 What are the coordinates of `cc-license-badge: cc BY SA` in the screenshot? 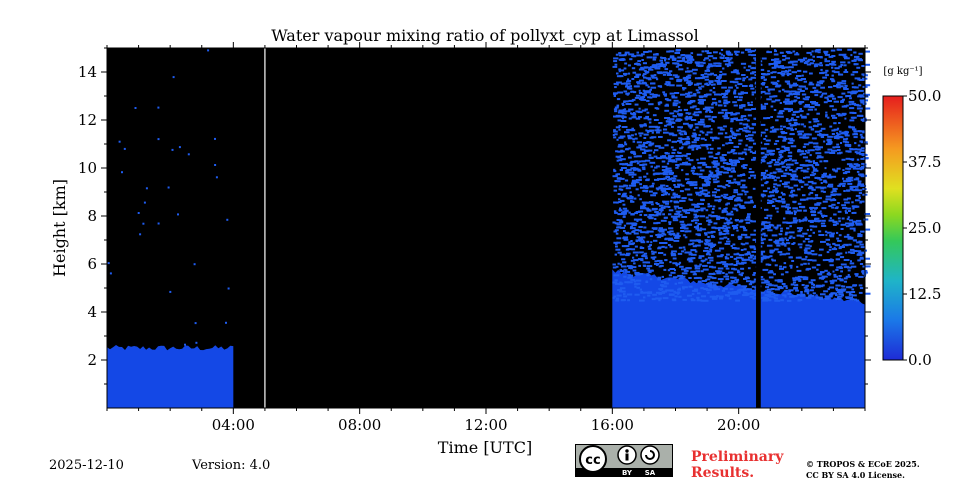 It's located at (624, 460).